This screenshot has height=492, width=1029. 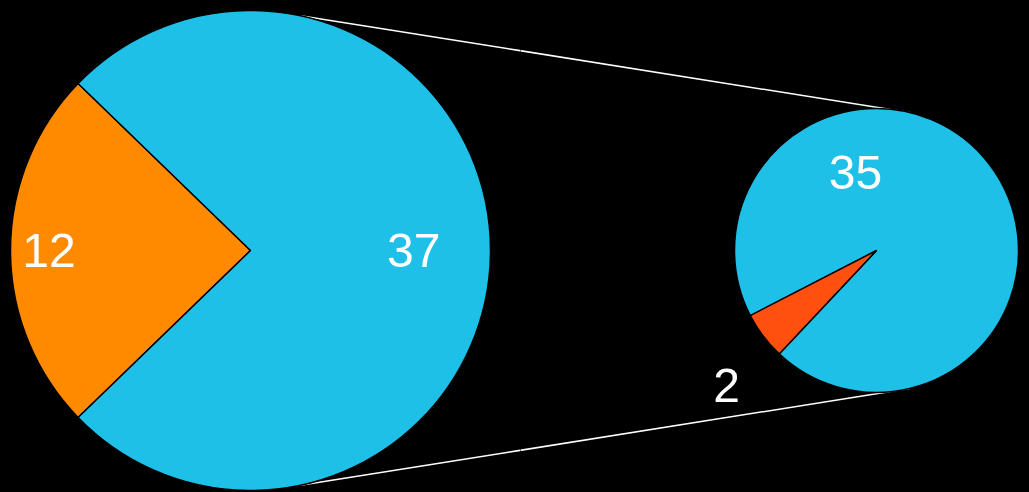 What do you see at coordinates (727, 385) in the screenshot?
I see `data-label: 2` at bounding box center [727, 385].